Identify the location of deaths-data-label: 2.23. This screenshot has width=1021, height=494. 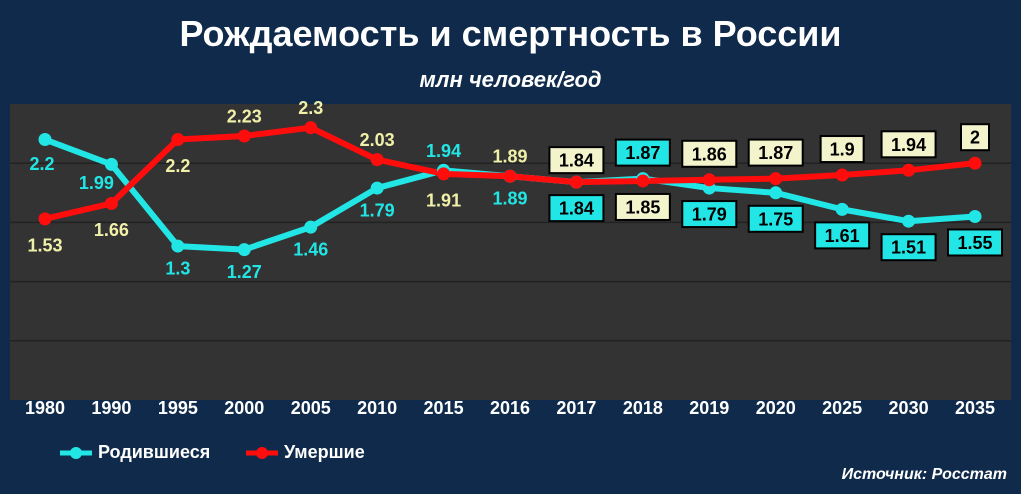
(244, 116).